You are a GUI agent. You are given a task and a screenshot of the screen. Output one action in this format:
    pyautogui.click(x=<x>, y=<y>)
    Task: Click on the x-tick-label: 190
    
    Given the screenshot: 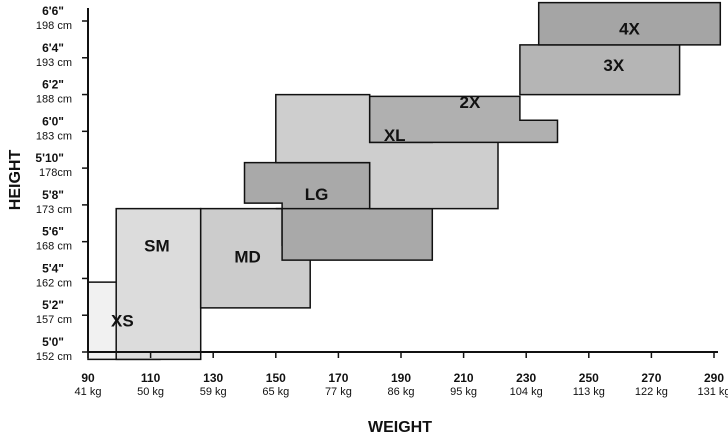 What is the action you would take?
    pyautogui.click(x=401, y=378)
    